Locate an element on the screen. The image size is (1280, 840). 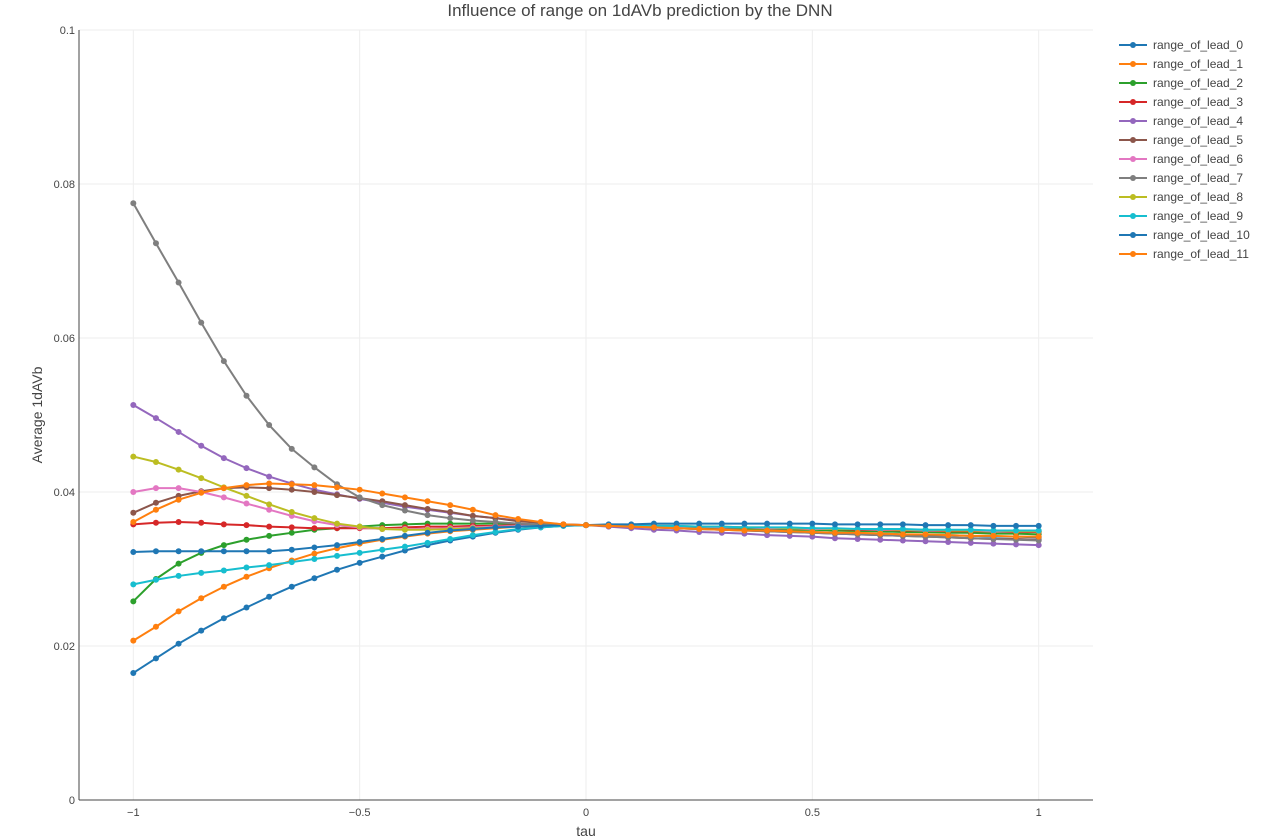
legend-item: range_of_lead_1 is located at coordinates (1181, 64).